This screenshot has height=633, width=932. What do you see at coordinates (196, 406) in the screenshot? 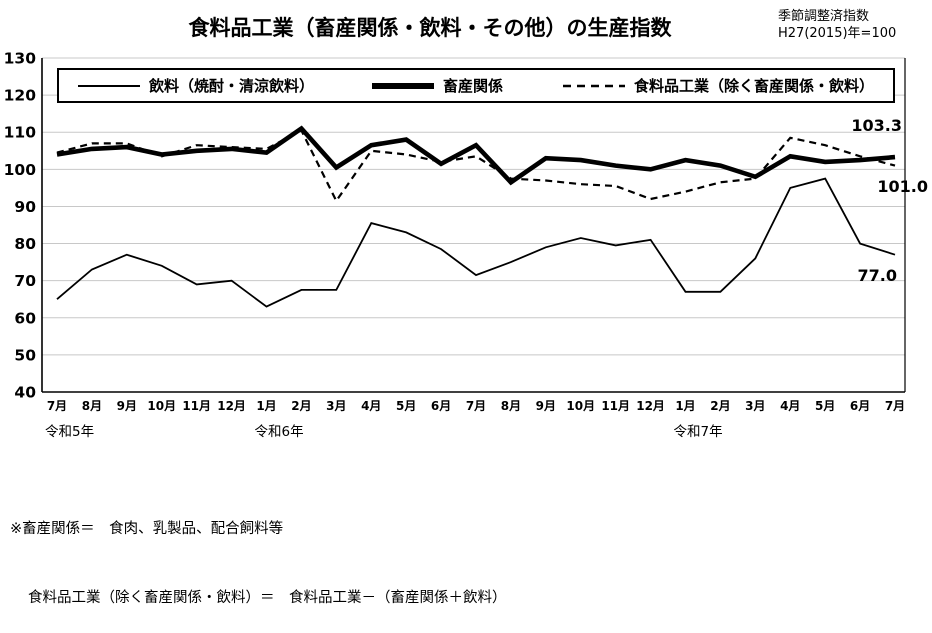
I see `x-tick-label-4: 11月` at bounding box center [196, 406].